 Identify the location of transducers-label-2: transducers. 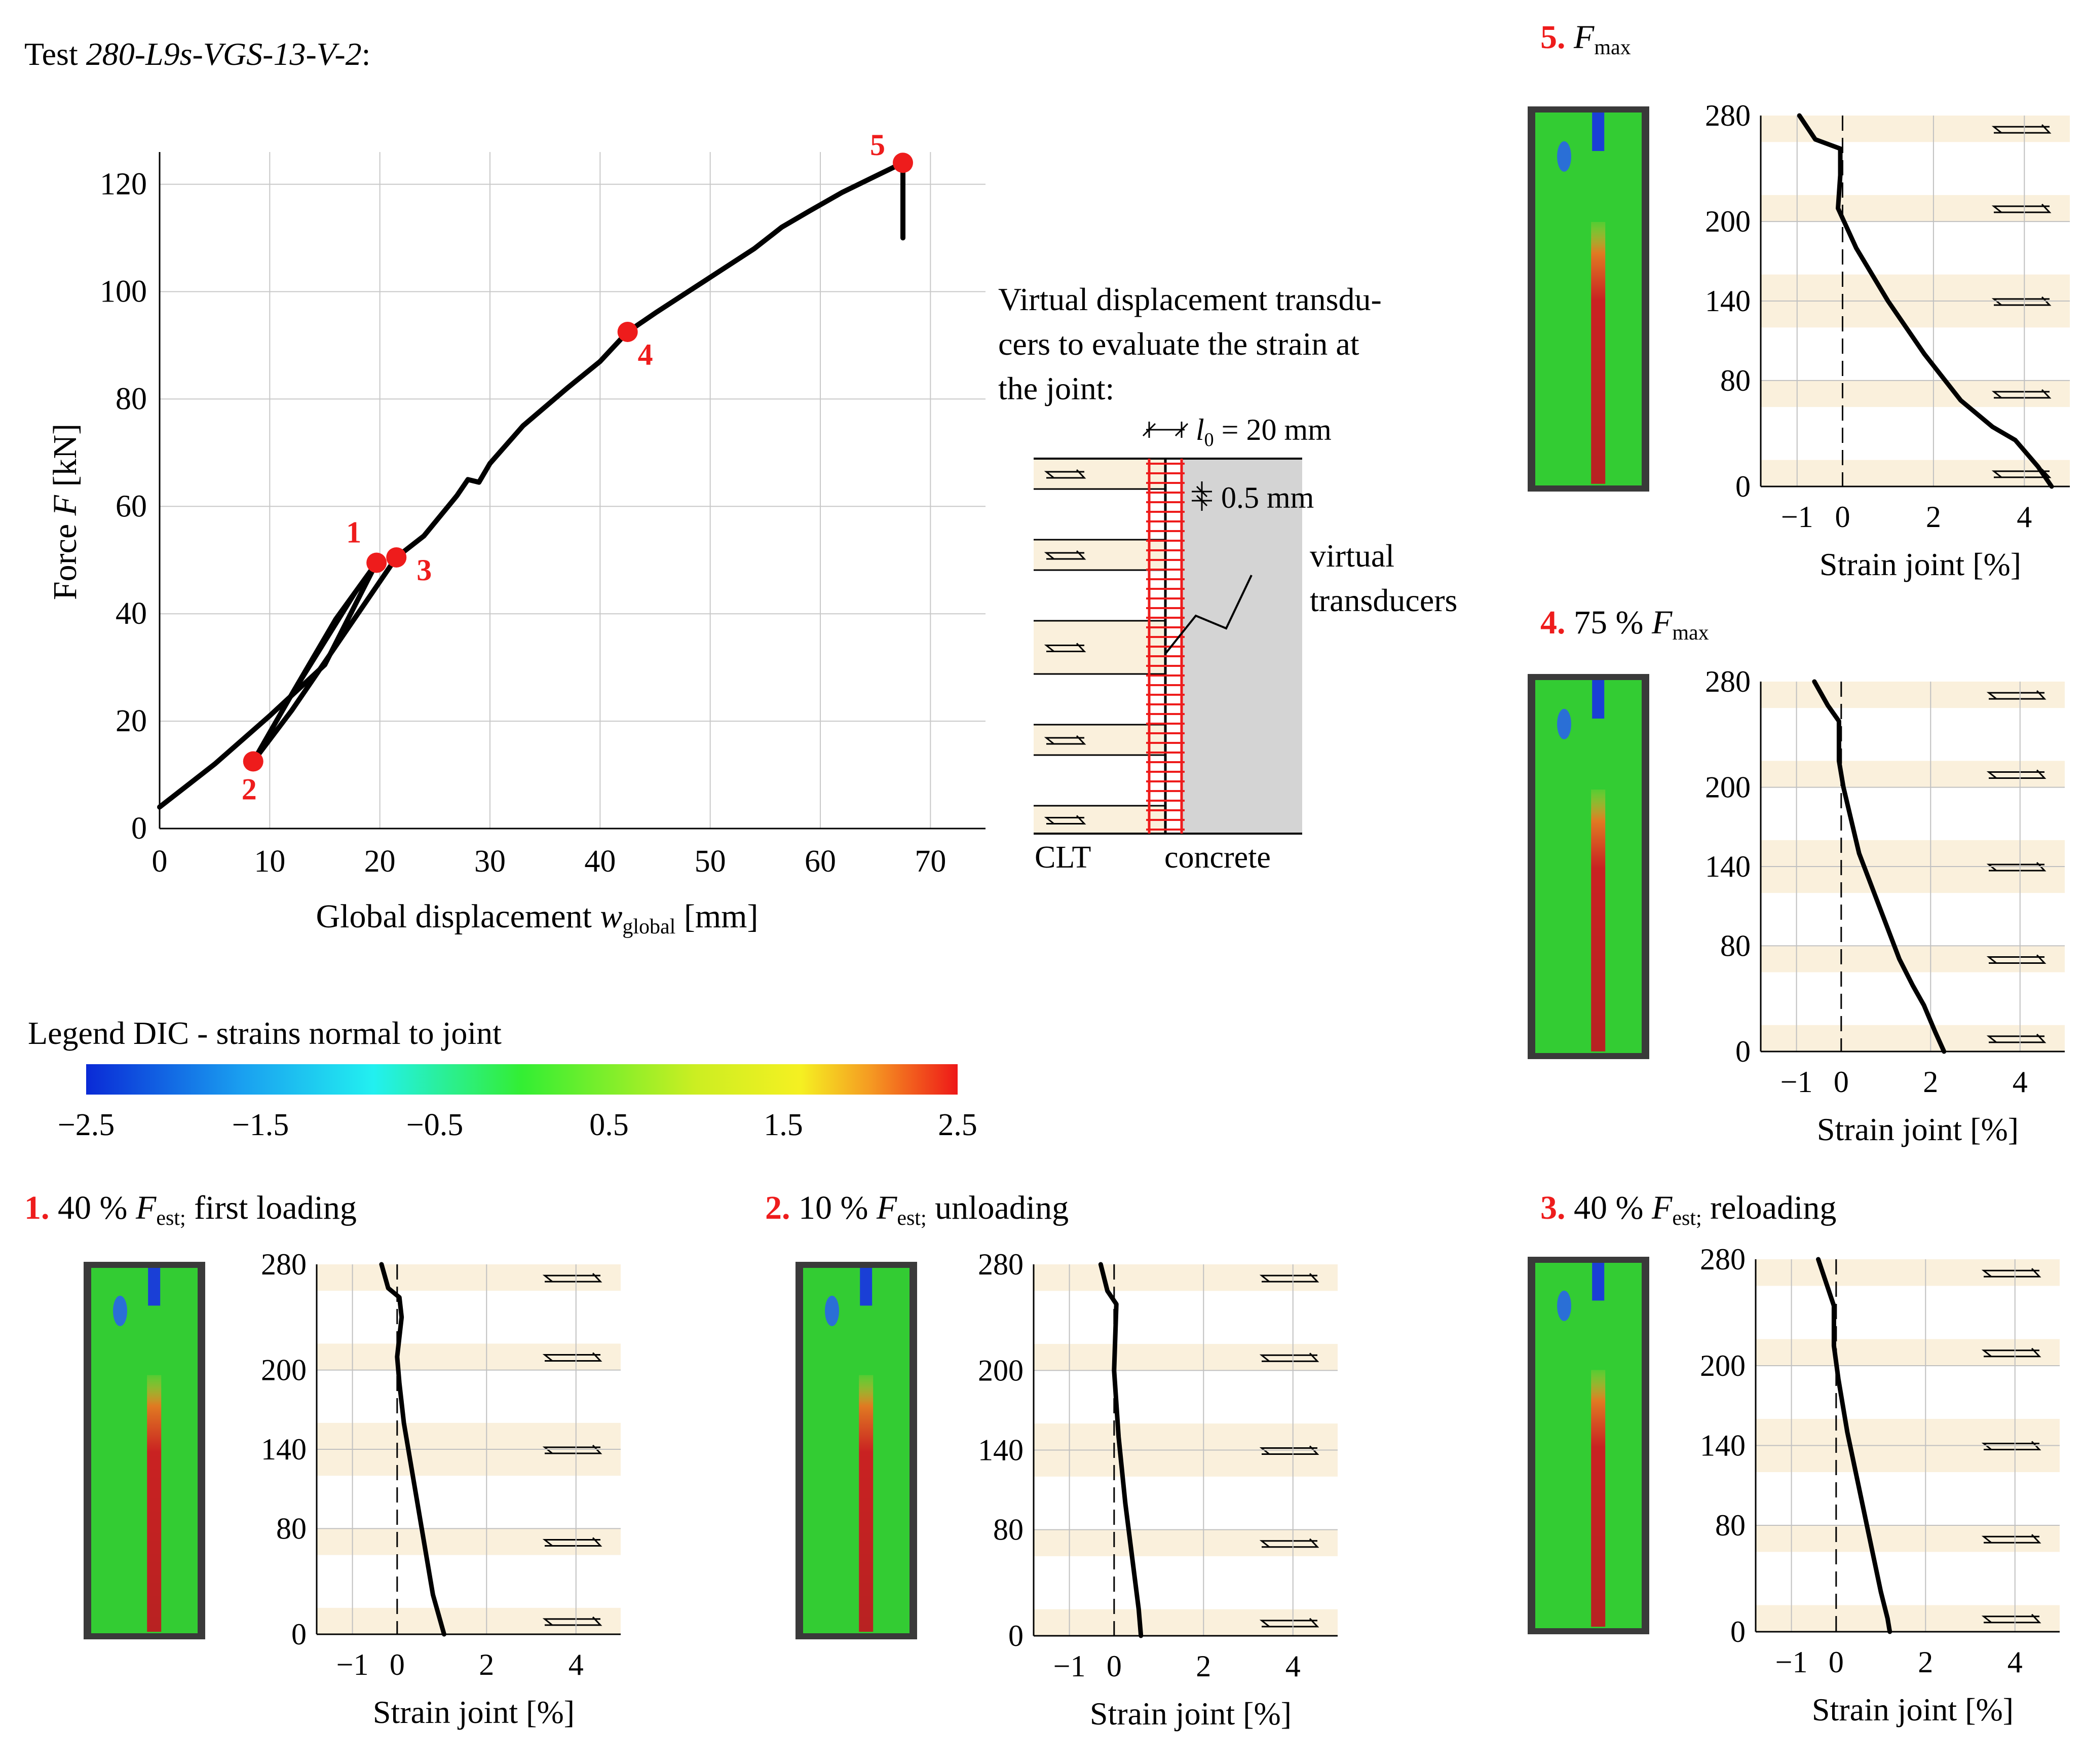
(1384, 600).